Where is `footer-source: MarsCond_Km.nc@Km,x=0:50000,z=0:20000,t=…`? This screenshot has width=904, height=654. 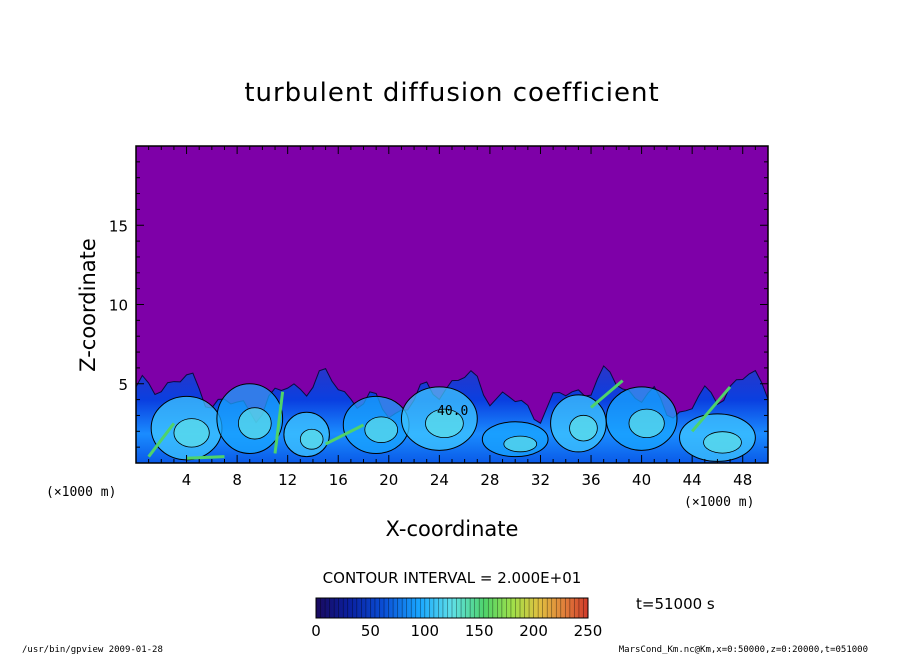
footer-source: MarsCond_Km.nc@Km,x=0:50000,z=0:20000,t=… is located at coordinates (743, 649).